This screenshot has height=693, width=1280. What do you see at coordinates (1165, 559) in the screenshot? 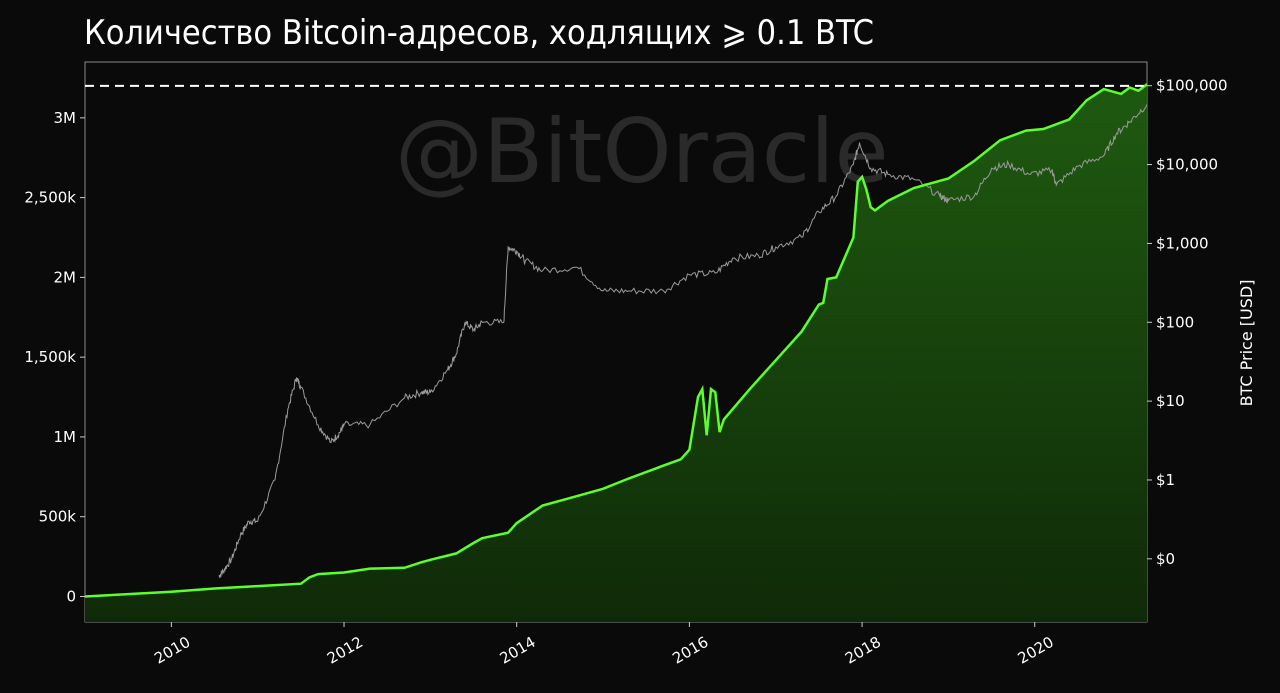
I see `y-right-tick-label: $0` at bounding box center [1165, 559].